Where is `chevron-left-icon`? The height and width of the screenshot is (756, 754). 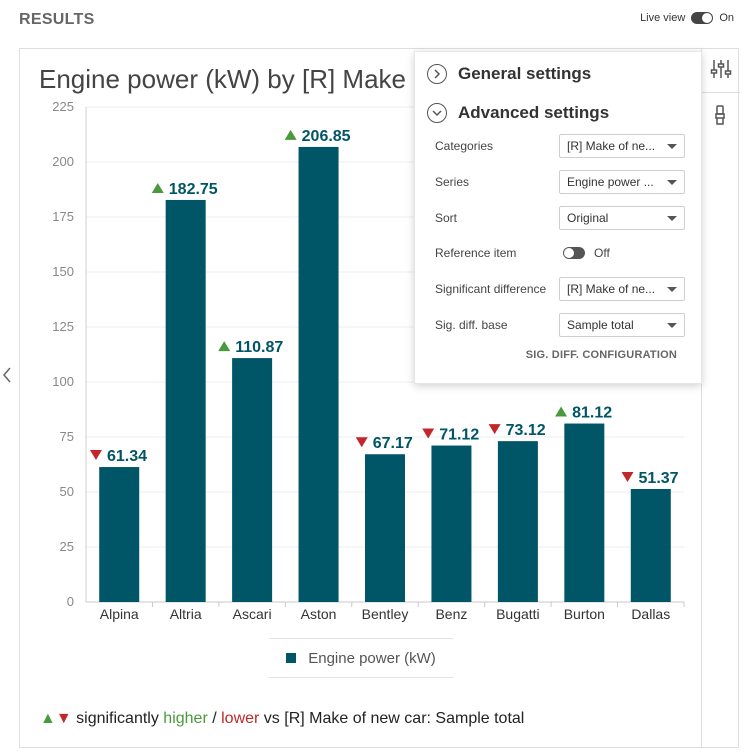 chevron-left-icon is located at coordinates (7, 377).